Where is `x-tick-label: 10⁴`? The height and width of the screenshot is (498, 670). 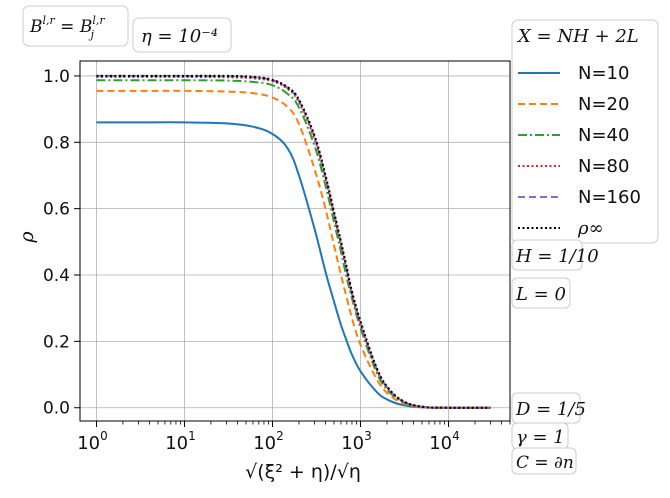 x-tick-label: 10⁴ is located at coordinates (444, 441).